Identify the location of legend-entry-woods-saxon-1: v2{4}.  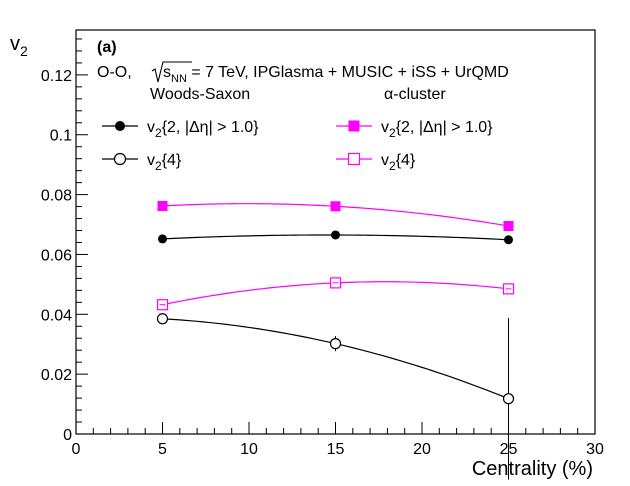
(142, 162).